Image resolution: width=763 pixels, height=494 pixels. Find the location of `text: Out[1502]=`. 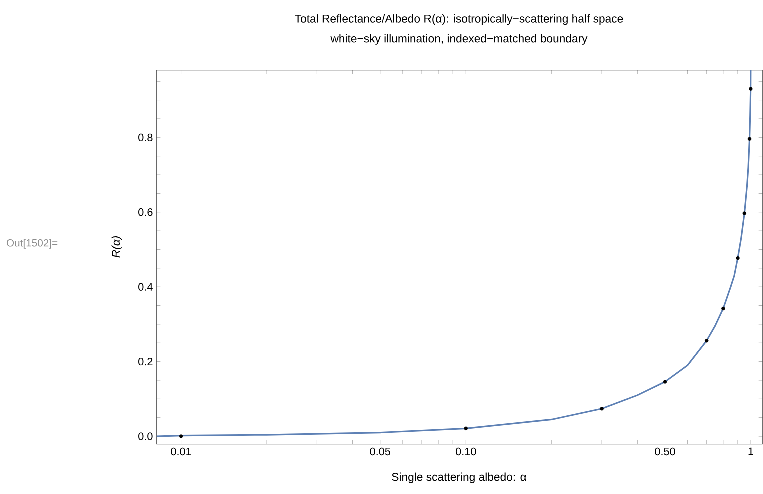

text: Out[1502]= is located at coordinates (32, 244).